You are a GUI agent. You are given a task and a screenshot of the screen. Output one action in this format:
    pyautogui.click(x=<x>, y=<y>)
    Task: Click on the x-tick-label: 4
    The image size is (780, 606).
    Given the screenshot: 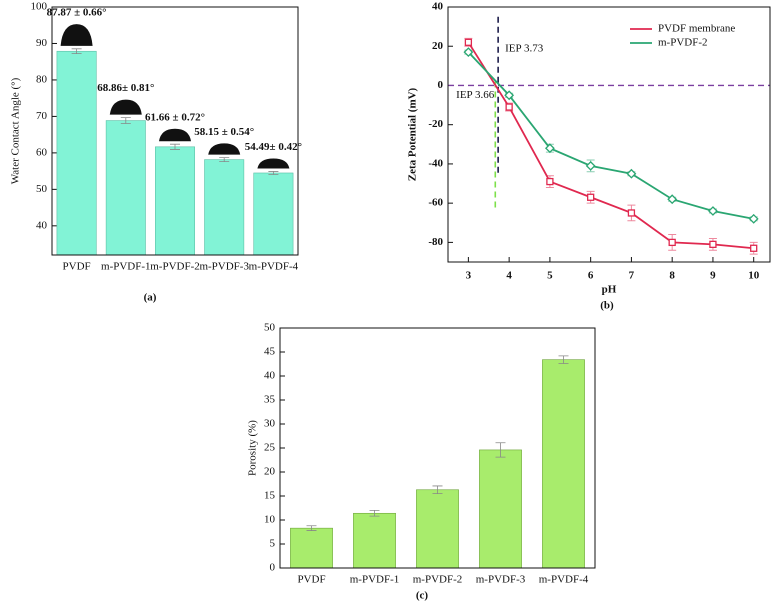 What is the action you would take?
    pyautogui.click(x=509, y=276)
    